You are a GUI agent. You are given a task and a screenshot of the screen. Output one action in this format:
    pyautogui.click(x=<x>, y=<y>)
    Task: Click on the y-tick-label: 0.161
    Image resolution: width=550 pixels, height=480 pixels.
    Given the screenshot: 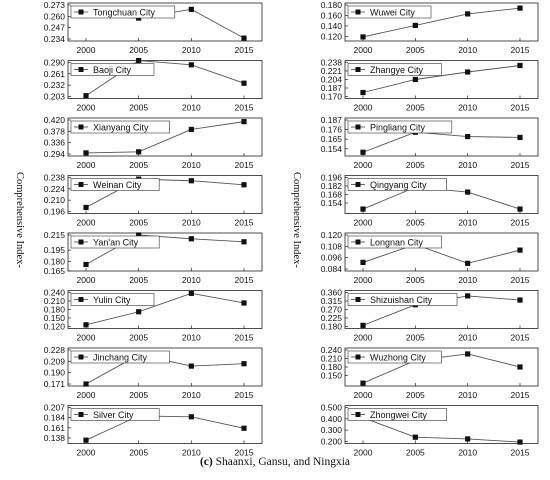 What is the action you would take?
    pyautogui.click(x=55, y=428)
    